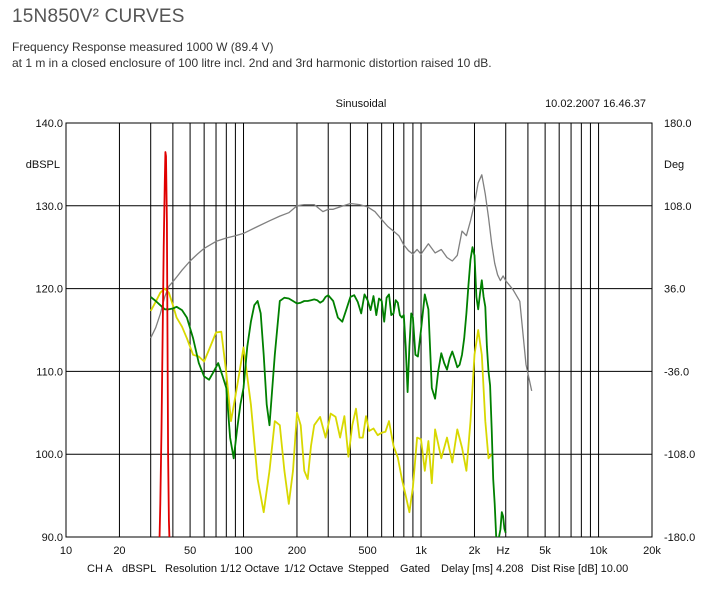  Describe the element at coordinates (676, 372) in the screenshot. I see `y-tick-label-right: -36.0` at that location.